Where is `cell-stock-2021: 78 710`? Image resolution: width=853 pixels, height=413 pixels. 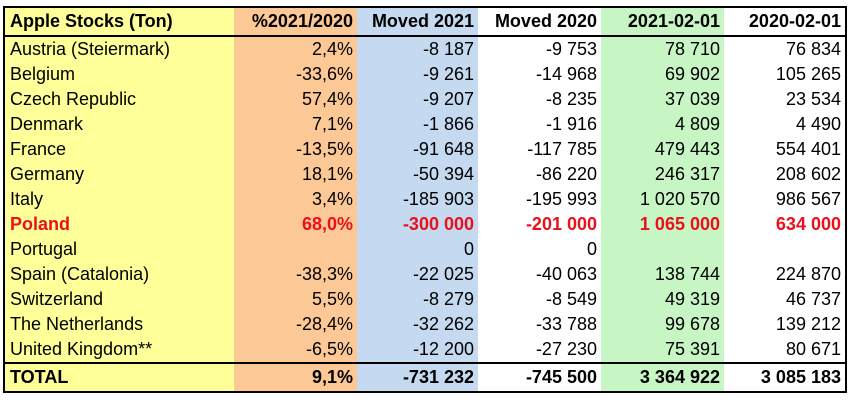
cell-stock-2021: 78 710 is located at coordinates (662, 49).